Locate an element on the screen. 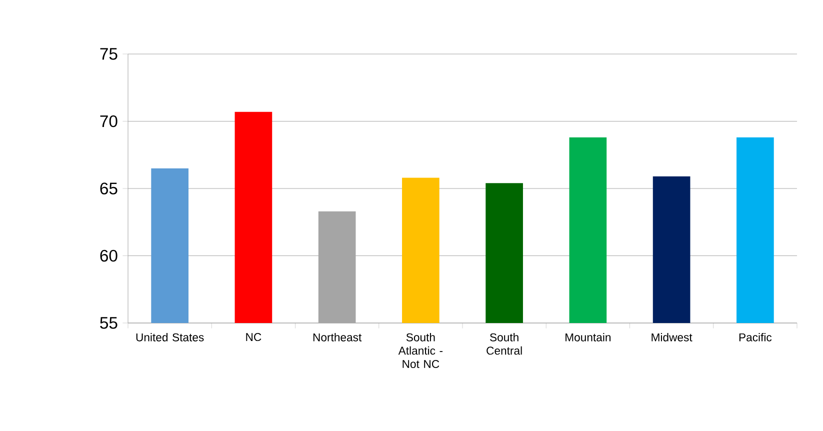 This screenshot has height=431, width=823. y-tick-label: 60 is located at coordinates (109, 256).